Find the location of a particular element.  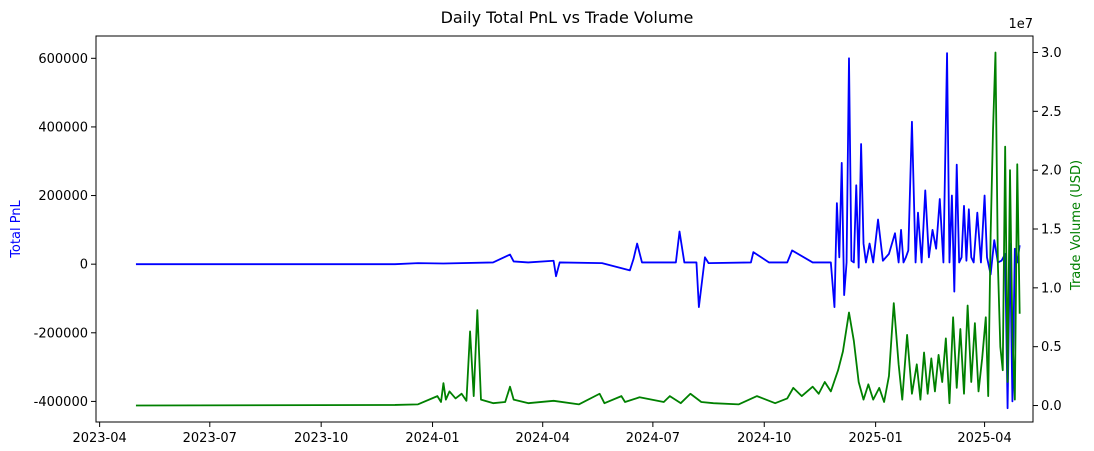

right-y-axis: 0.0 0.5 1.0 1.5 2.0 2.5 3.0 is located at coordinates (1047, 230).